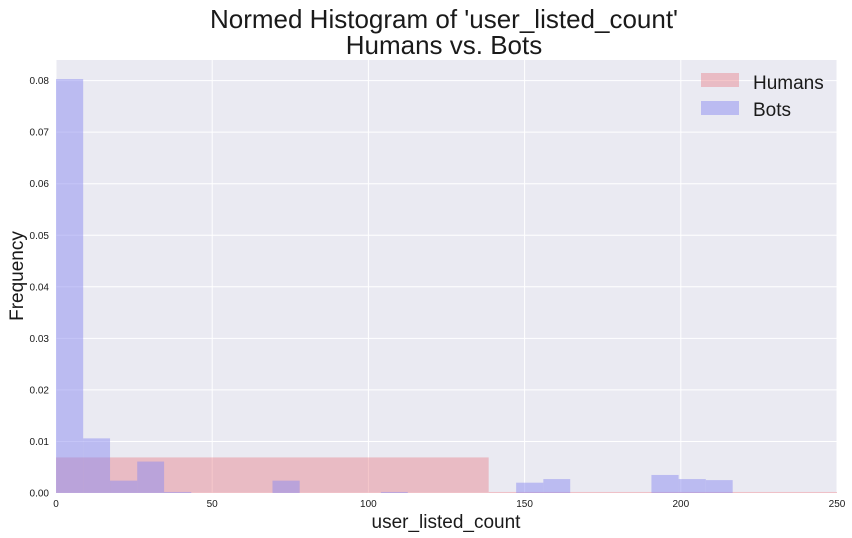 Image resolution: width=852 pixels, height=538 pixels. I want to click on y-tick-label: 0.06, so click(40, 184).